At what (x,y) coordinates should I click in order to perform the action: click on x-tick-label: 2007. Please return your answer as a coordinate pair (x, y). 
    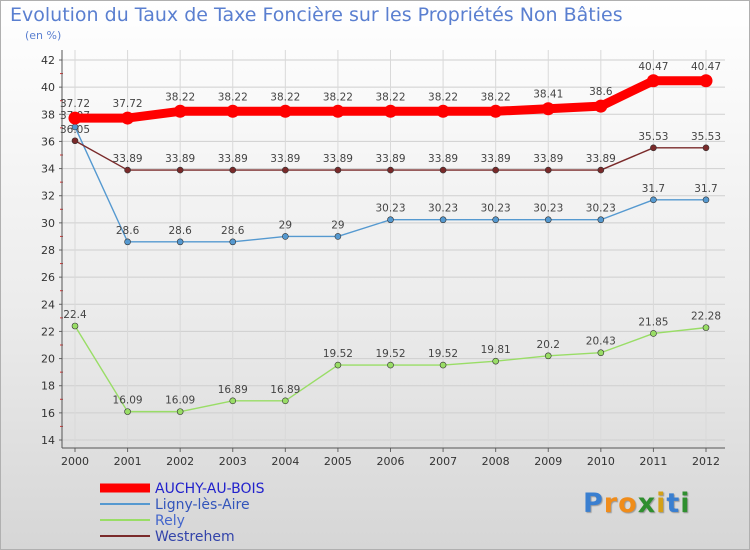
    Looking at the image, I should click on (443, 461).